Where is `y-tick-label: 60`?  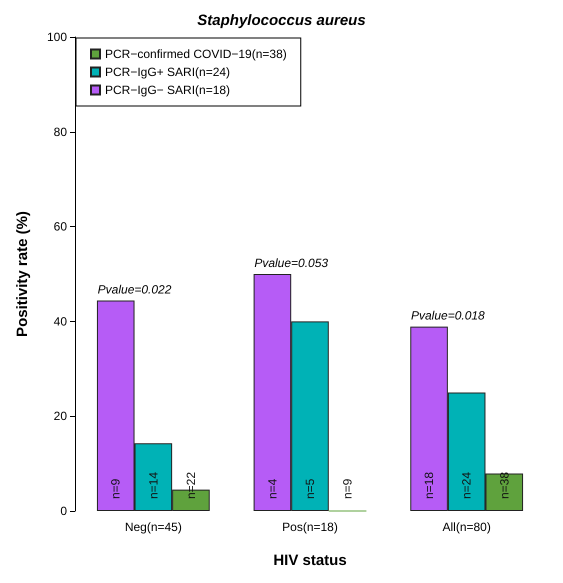 y-tick-label: 60 is located at coordinates (61, 227).